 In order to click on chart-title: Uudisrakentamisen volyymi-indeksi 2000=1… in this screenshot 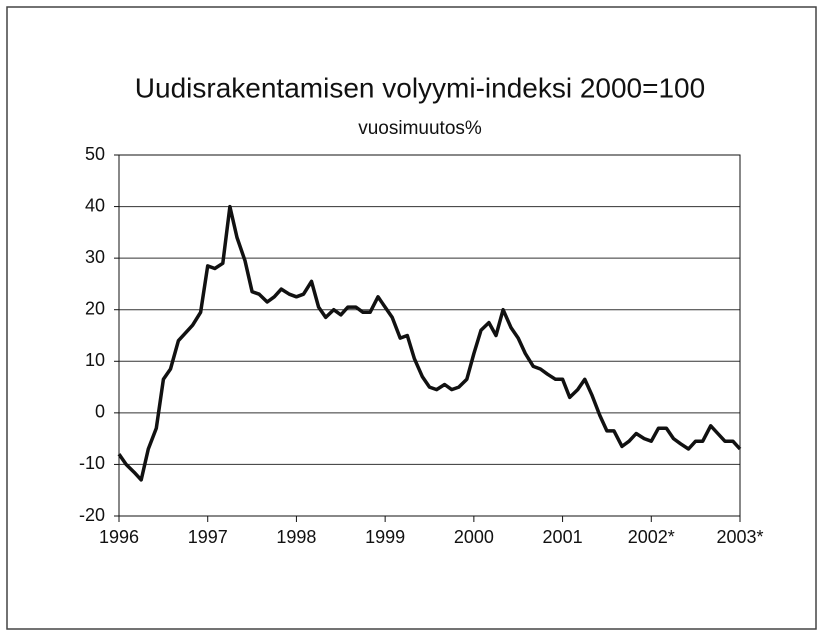, I will do `click(420, 87)`.